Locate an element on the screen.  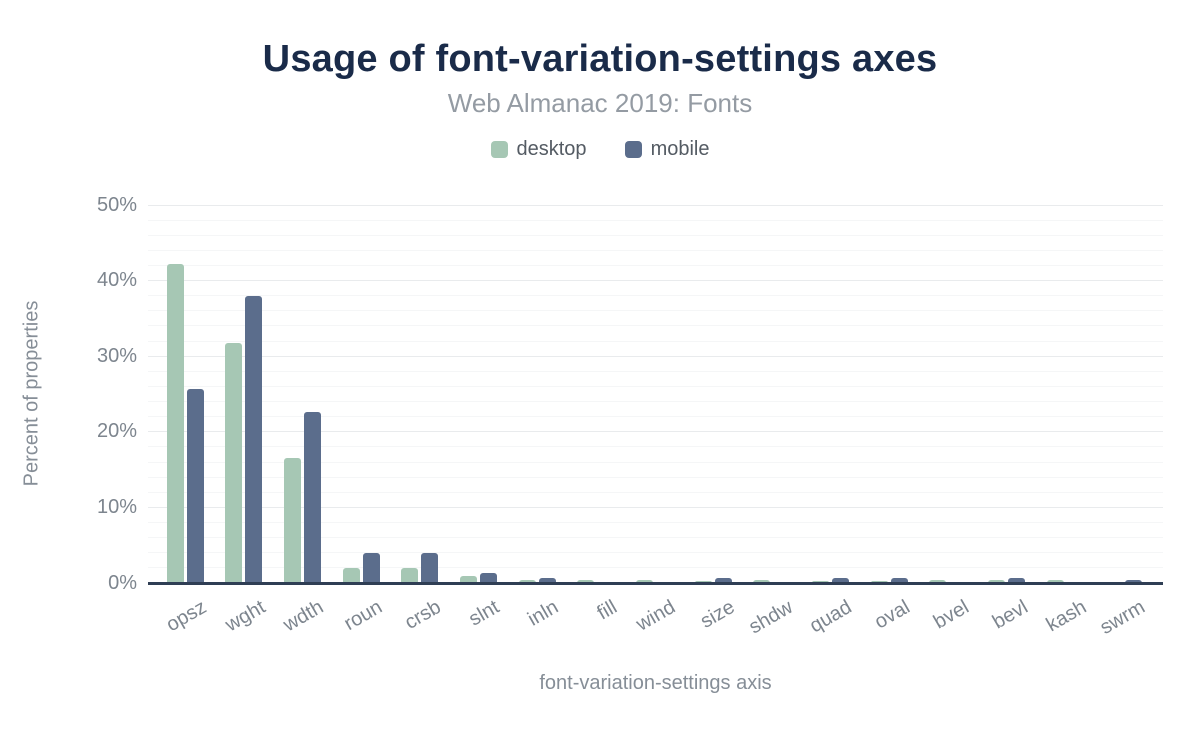
bar-desktop-oval is located at coordinates (879, 581).